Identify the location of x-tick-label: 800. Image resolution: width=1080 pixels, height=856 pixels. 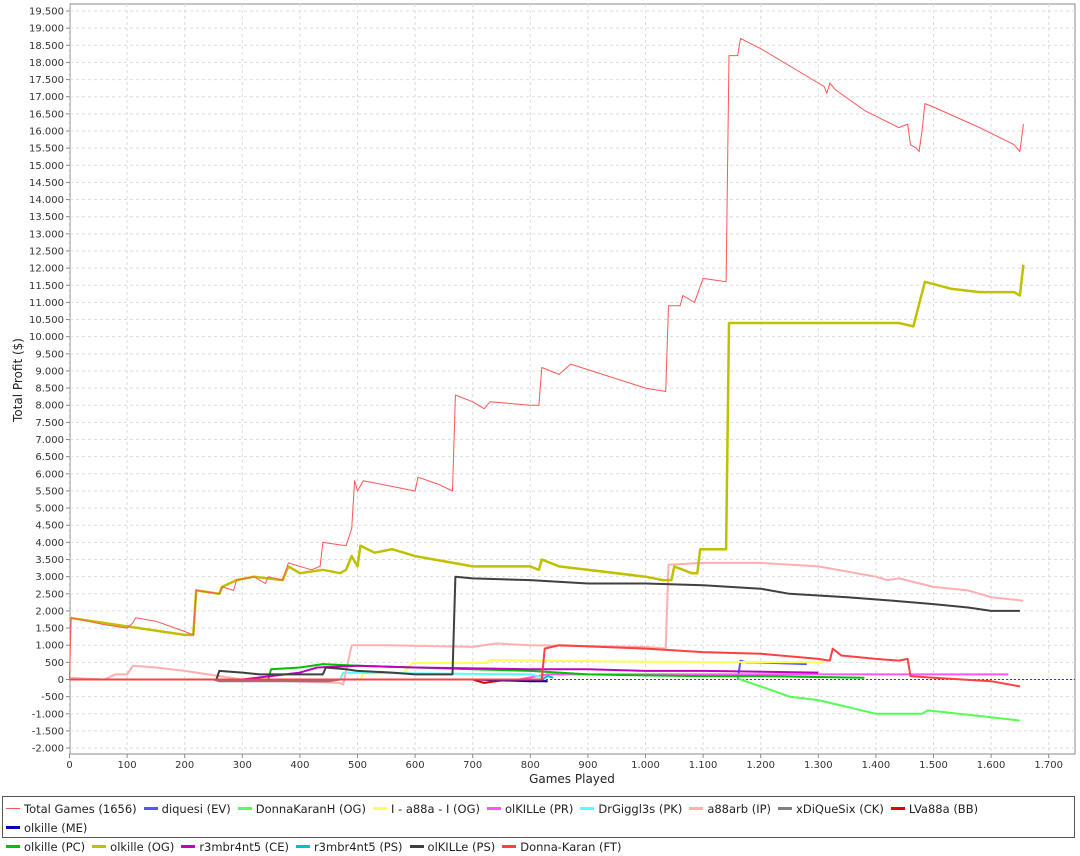
(530, 765).